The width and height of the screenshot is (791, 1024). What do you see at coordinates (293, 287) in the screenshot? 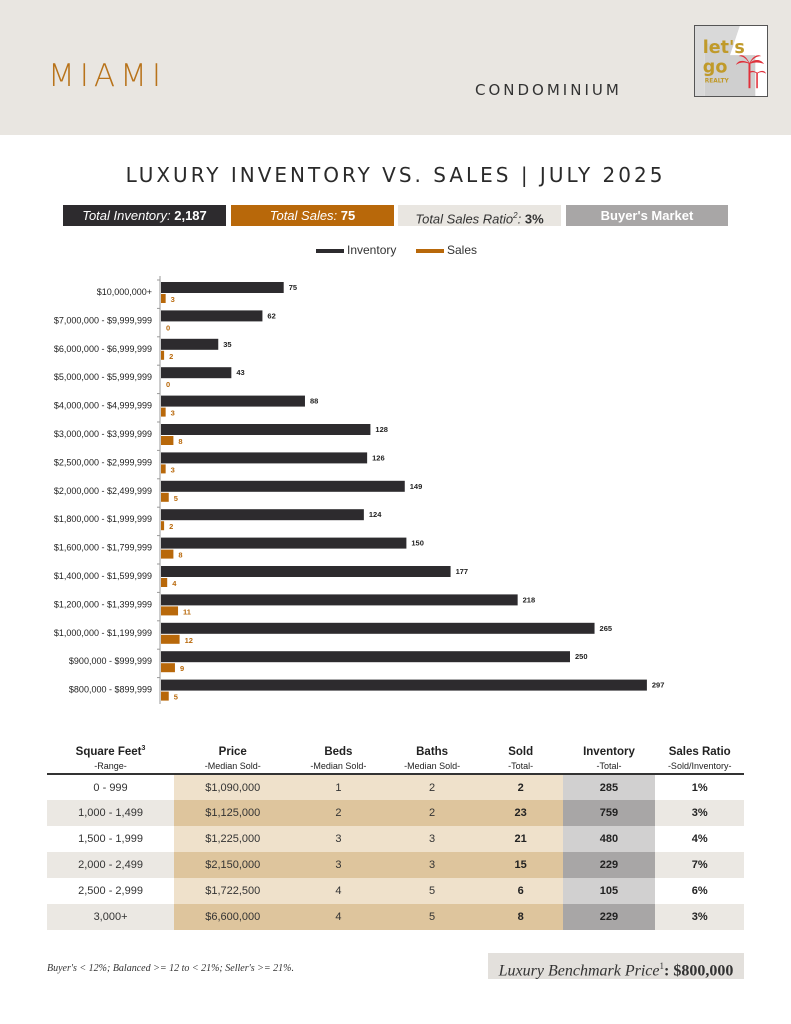
I see `inventory-data-label: 75` at bounding box center [293, 287].